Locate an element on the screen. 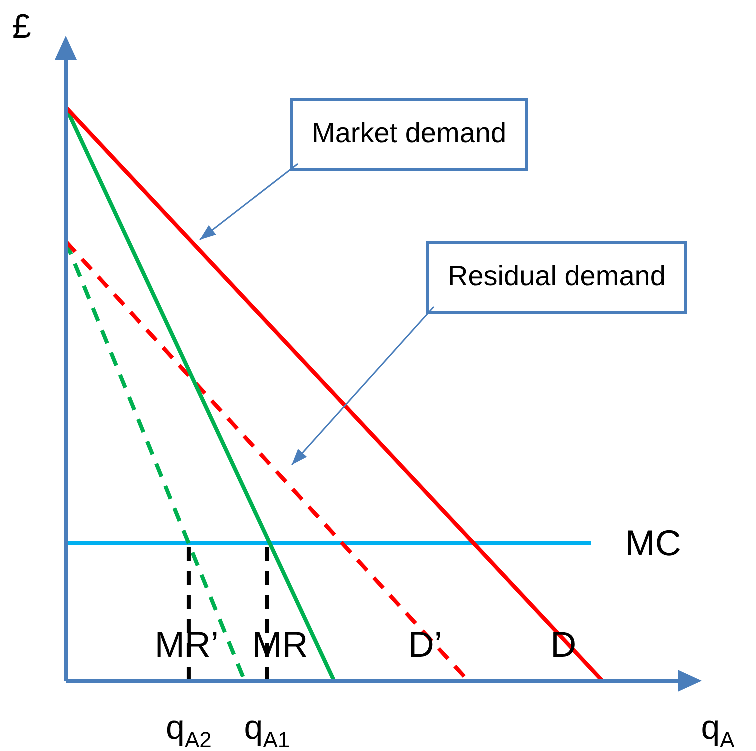 Image resolution: width=756 pixels, height=751 pixels. series-label: MC is located at coordinates (653, 543).